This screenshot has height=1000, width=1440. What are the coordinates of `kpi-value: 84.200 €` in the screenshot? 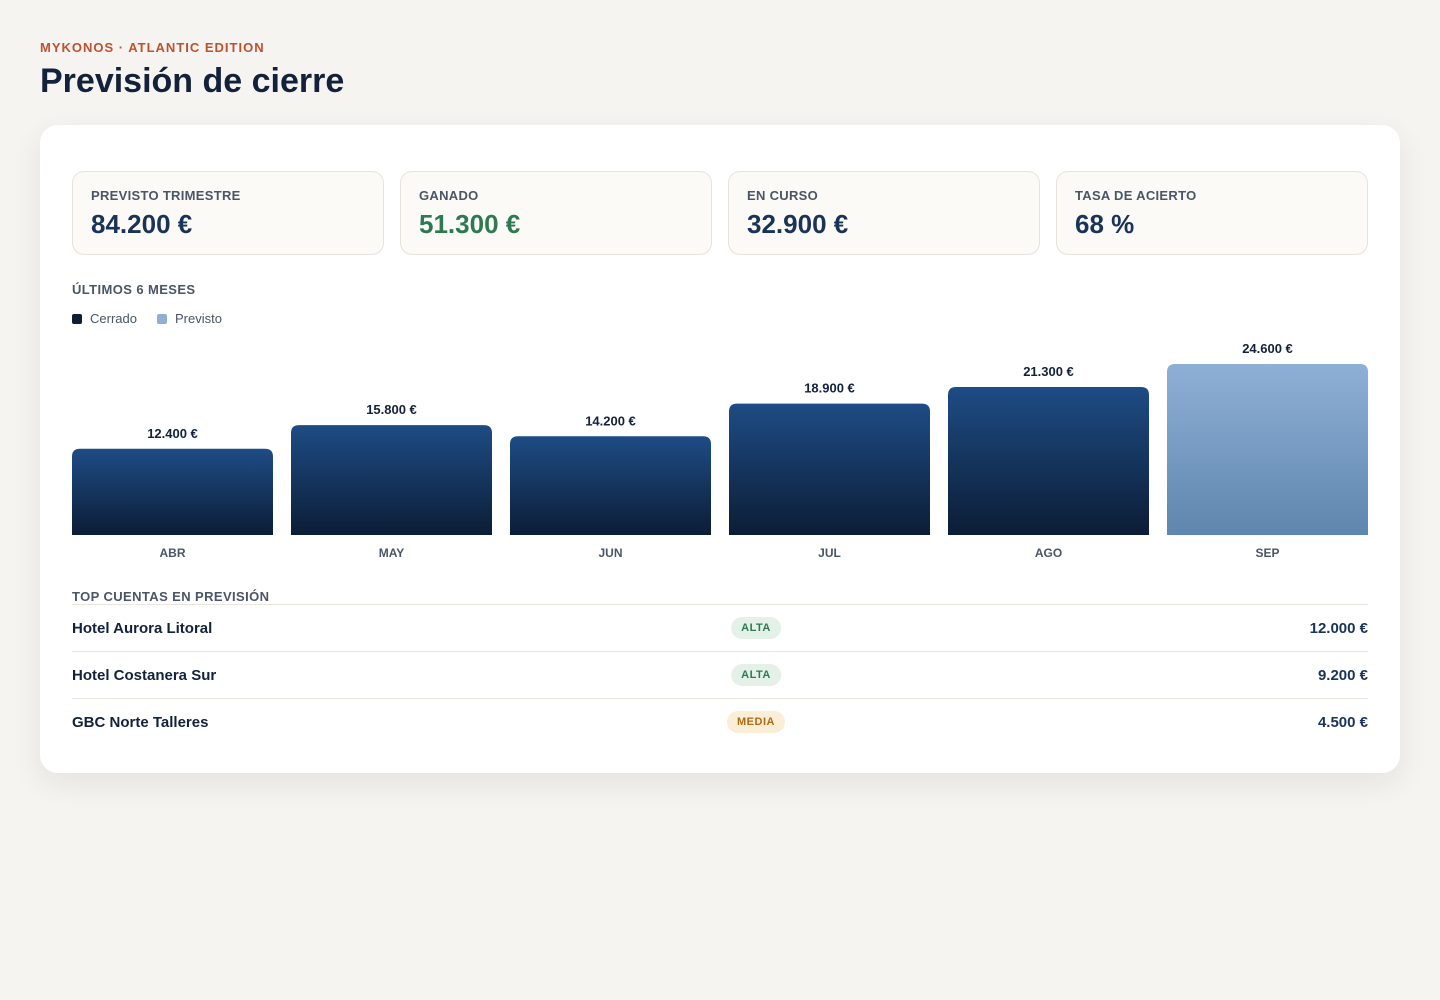 It's located at (142, 224).